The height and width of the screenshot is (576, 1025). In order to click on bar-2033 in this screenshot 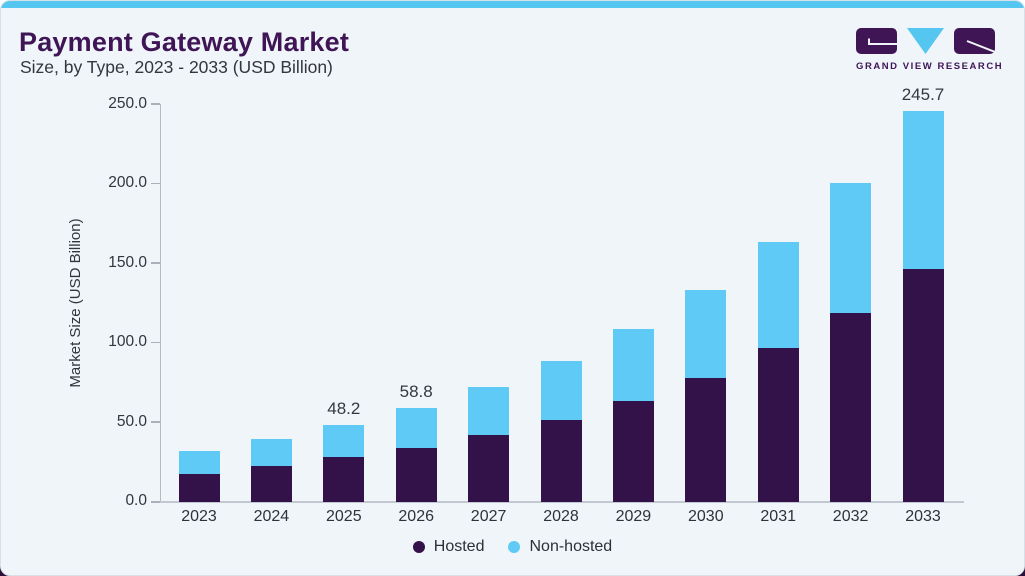, I will do `click(923, 306)`.